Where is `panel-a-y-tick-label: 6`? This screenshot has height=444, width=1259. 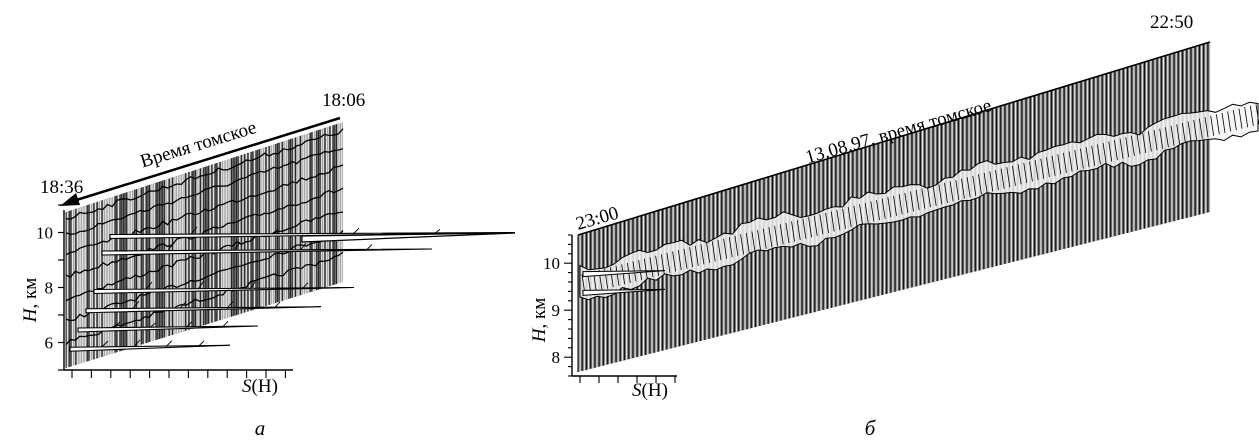
panel-a-y-tick-label: 6 is located at coordinates (49, 343).